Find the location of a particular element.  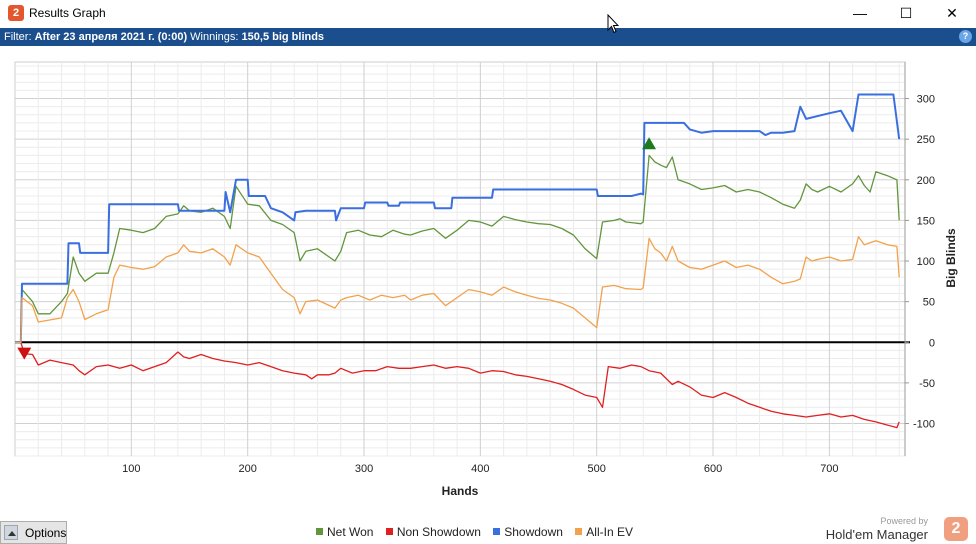

y-tick-label: -100 is located at coordinates (924, 425).